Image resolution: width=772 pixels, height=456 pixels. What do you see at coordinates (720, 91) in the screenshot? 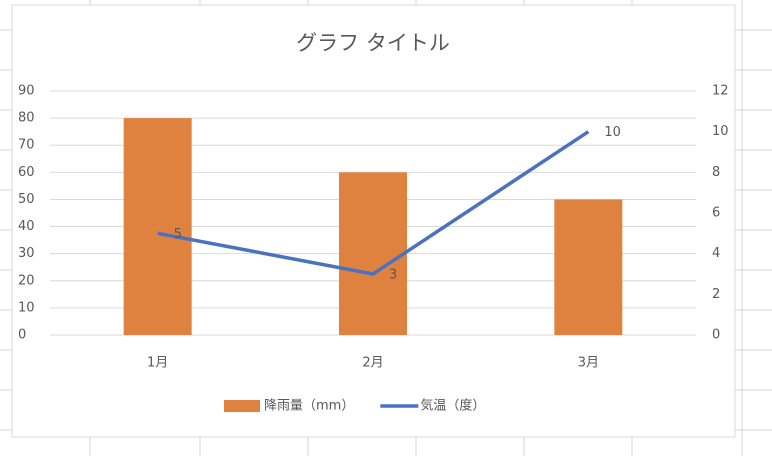
I see `y2-tick-label: 12` at bounding box center [720, 91].